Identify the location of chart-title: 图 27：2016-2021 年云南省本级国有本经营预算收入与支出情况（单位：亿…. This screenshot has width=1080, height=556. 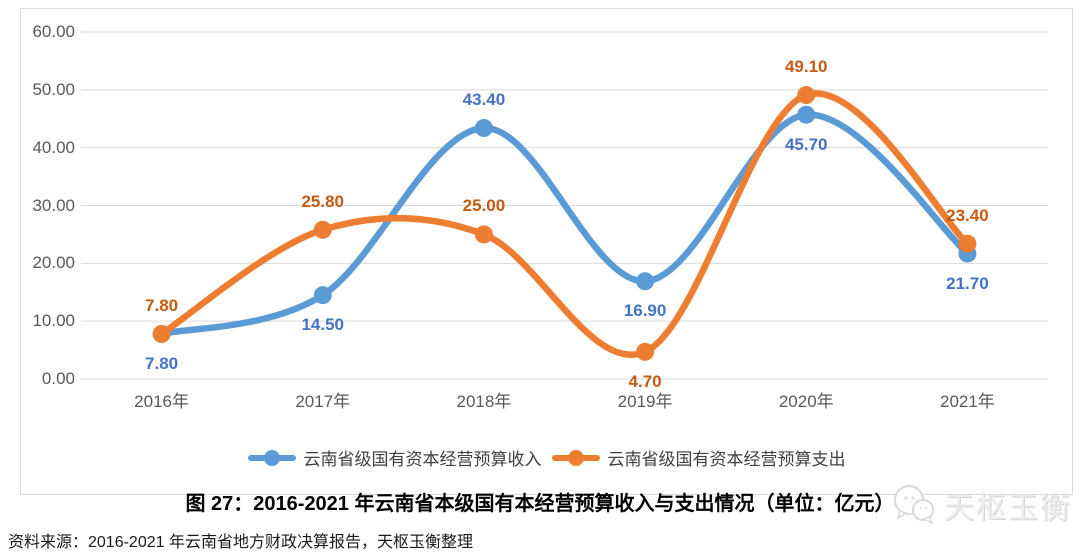
(540, 504).